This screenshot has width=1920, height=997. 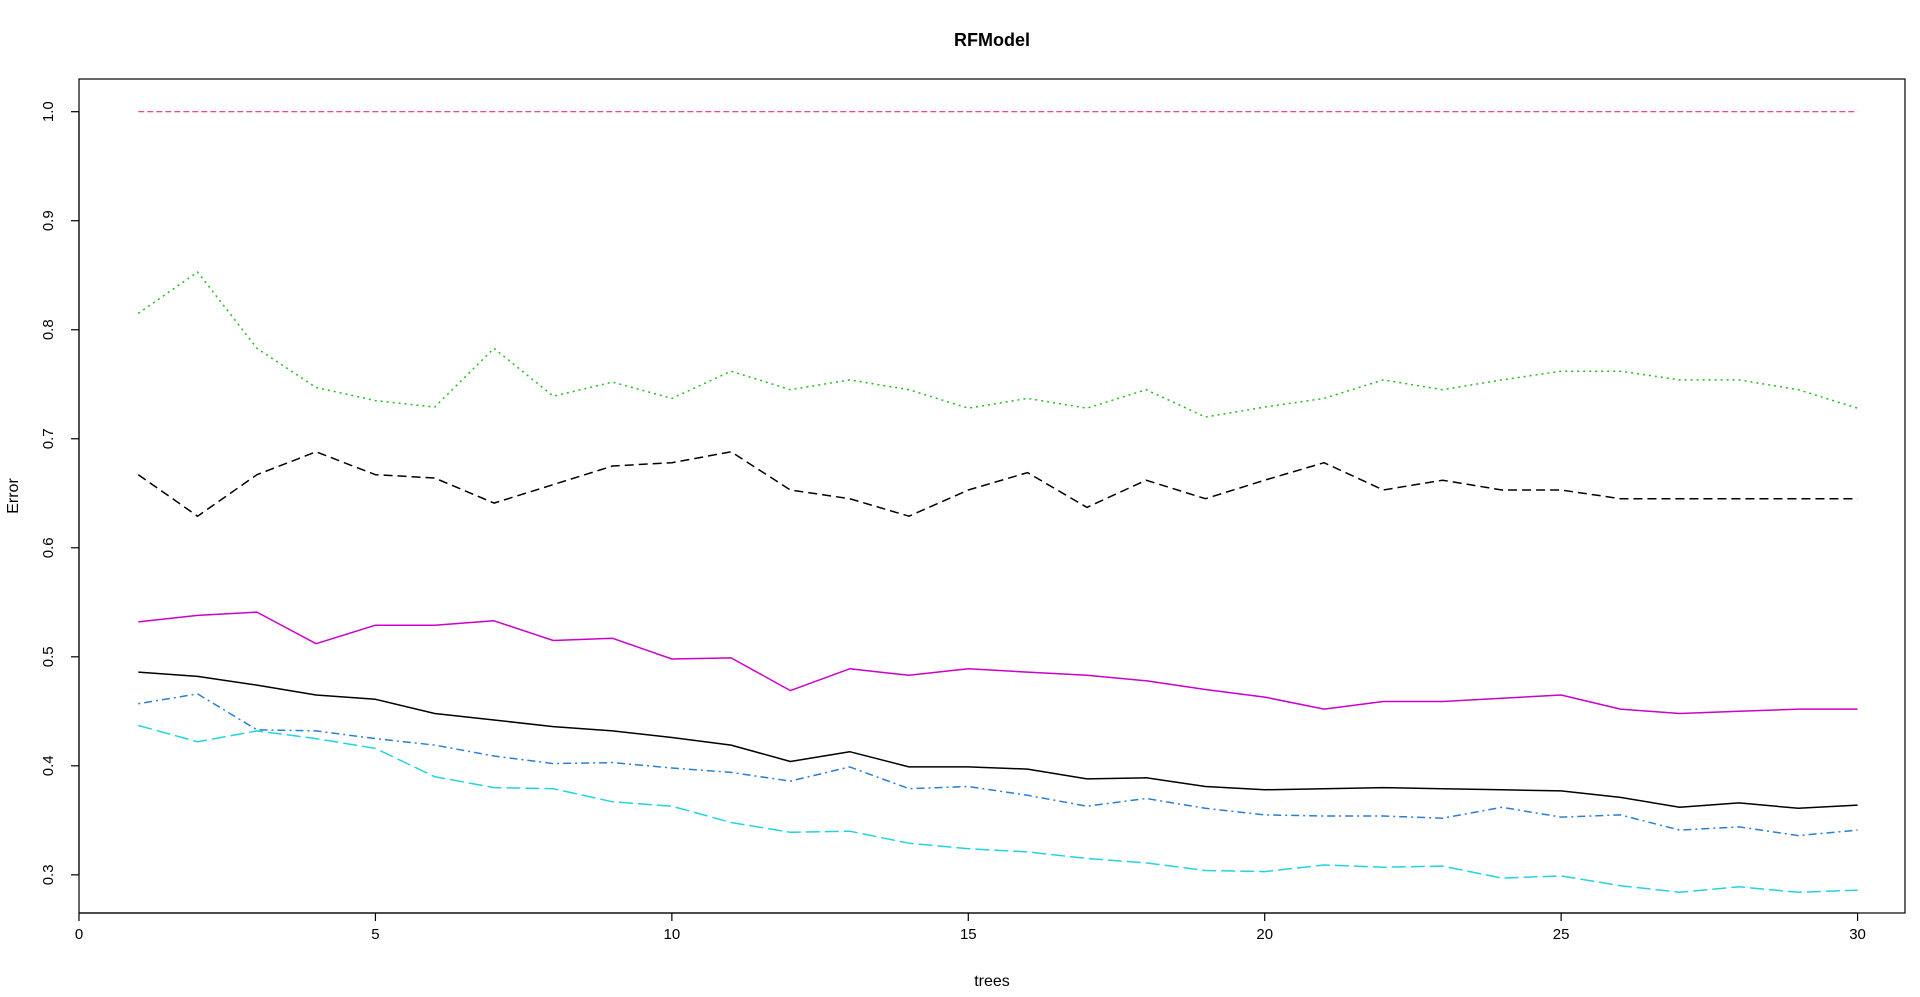 I want to click on y-tick-label: 0.8, so click(x=48, y=329).